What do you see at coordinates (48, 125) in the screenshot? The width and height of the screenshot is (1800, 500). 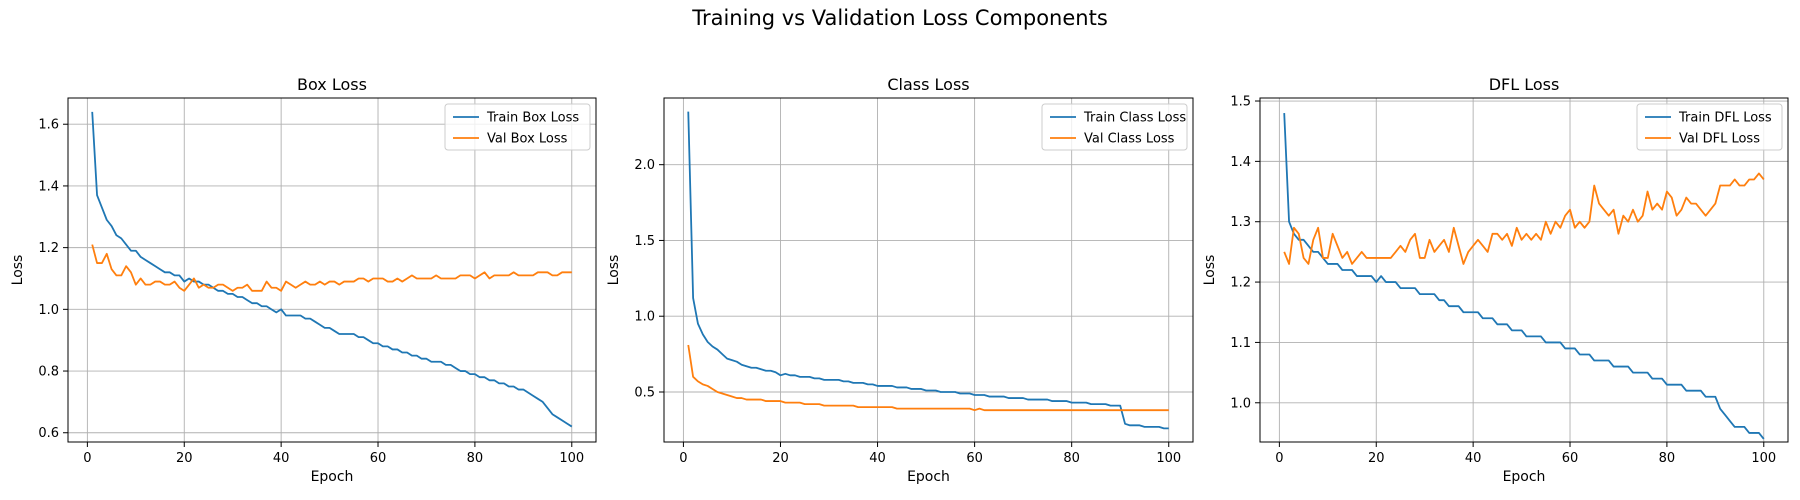 I see `y-tick-label: 1.6` at bounding box center [48, 125].